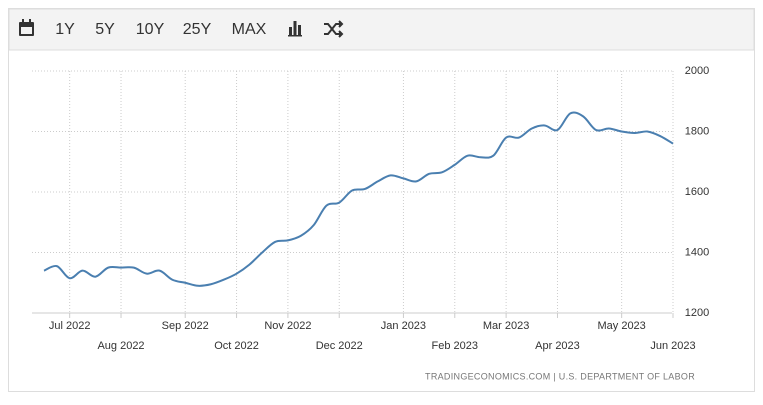 This screenshot has width=763, height=405. Describe the element at coordinates (26, 27) in the screenshot. I see `calendar-icon` at that location.